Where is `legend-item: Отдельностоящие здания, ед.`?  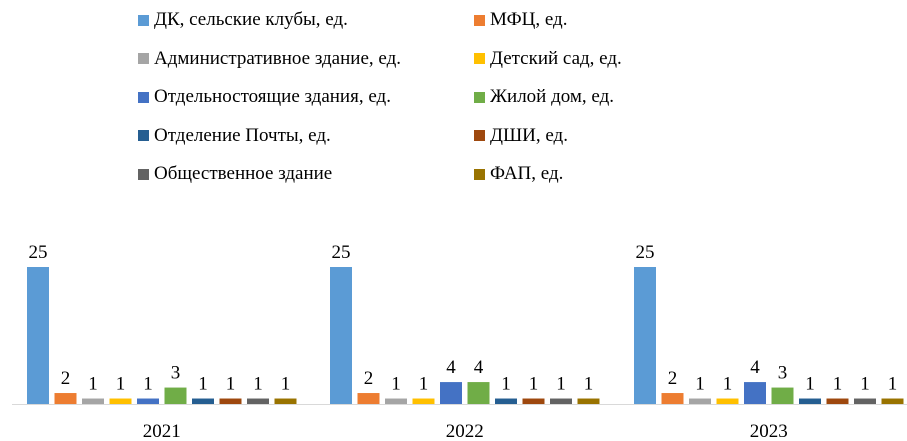
legend-item: Отдельностоящие здания, ед. is located at coordinates (264, 97).